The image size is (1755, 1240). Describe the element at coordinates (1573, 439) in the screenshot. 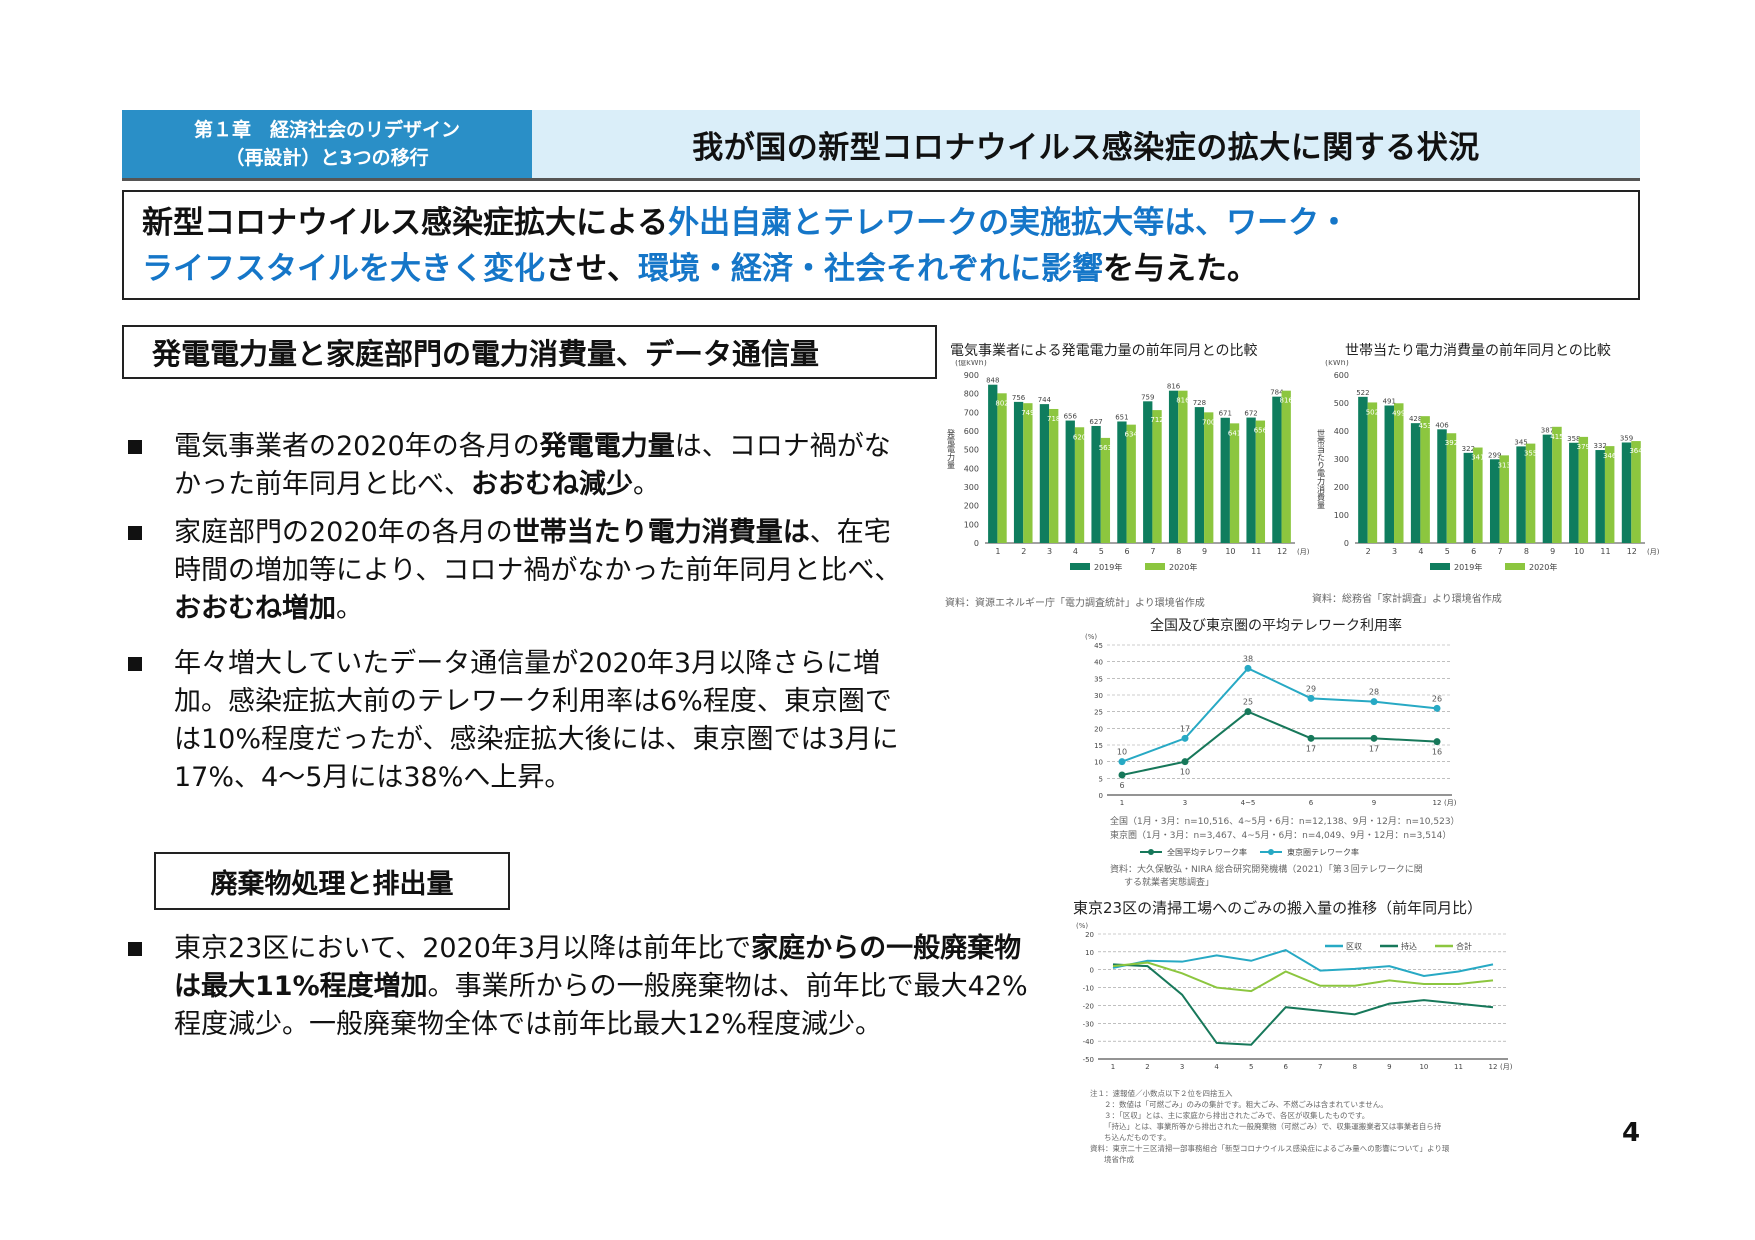

I see `svg-text: 358` at that location.